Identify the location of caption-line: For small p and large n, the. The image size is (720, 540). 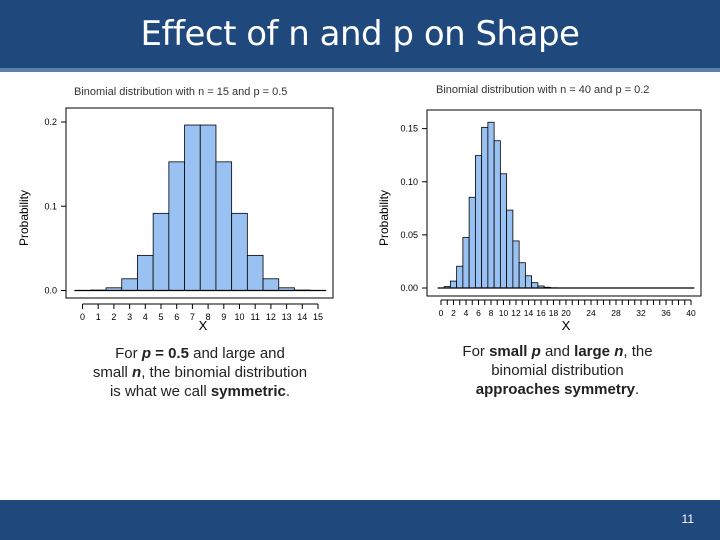
(557, 351).